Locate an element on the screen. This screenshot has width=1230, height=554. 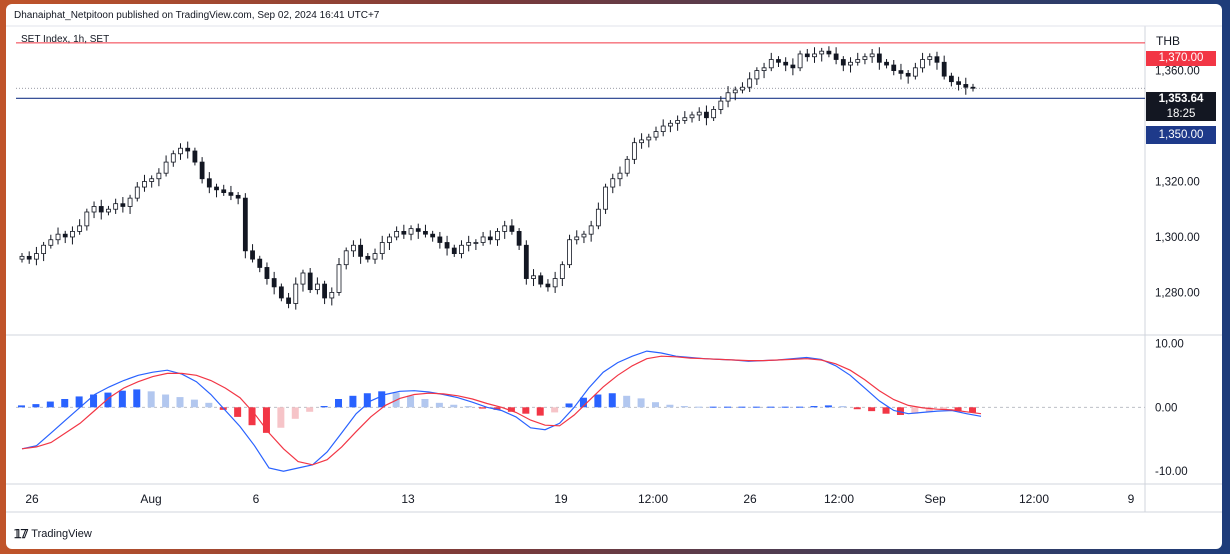
price-tick-label: 1,320.00 is located at coordinates (1177, 183).